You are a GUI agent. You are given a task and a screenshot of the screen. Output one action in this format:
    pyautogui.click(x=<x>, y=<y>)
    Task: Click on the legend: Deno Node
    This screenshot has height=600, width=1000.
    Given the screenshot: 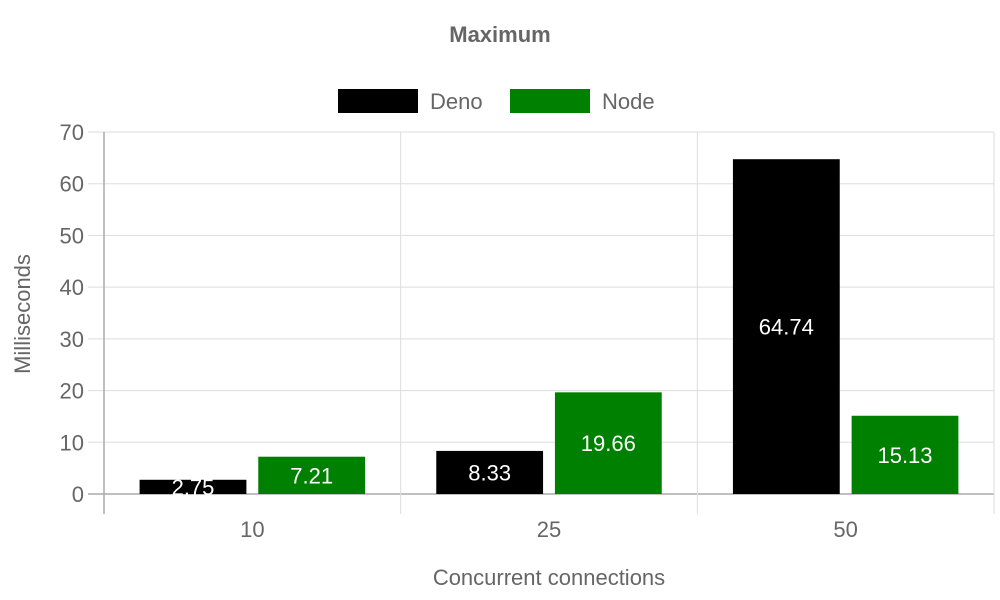 What is the action you would take?
    pyautogui.click(x=496, y=101)
    